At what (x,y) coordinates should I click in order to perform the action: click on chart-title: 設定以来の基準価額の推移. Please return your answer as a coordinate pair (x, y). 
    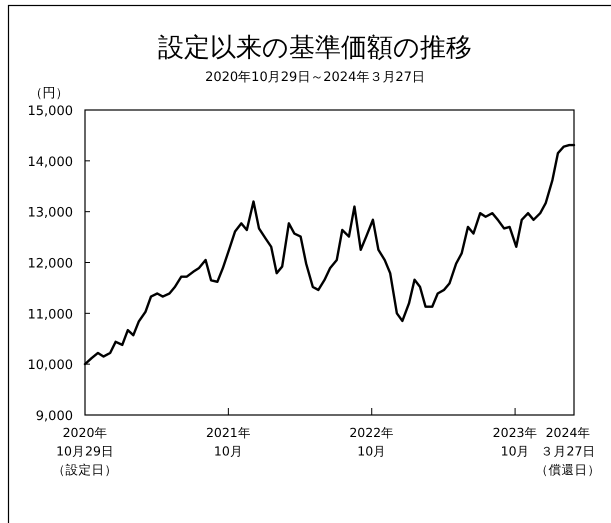
    Looking at the image, I should click on (315, 48).